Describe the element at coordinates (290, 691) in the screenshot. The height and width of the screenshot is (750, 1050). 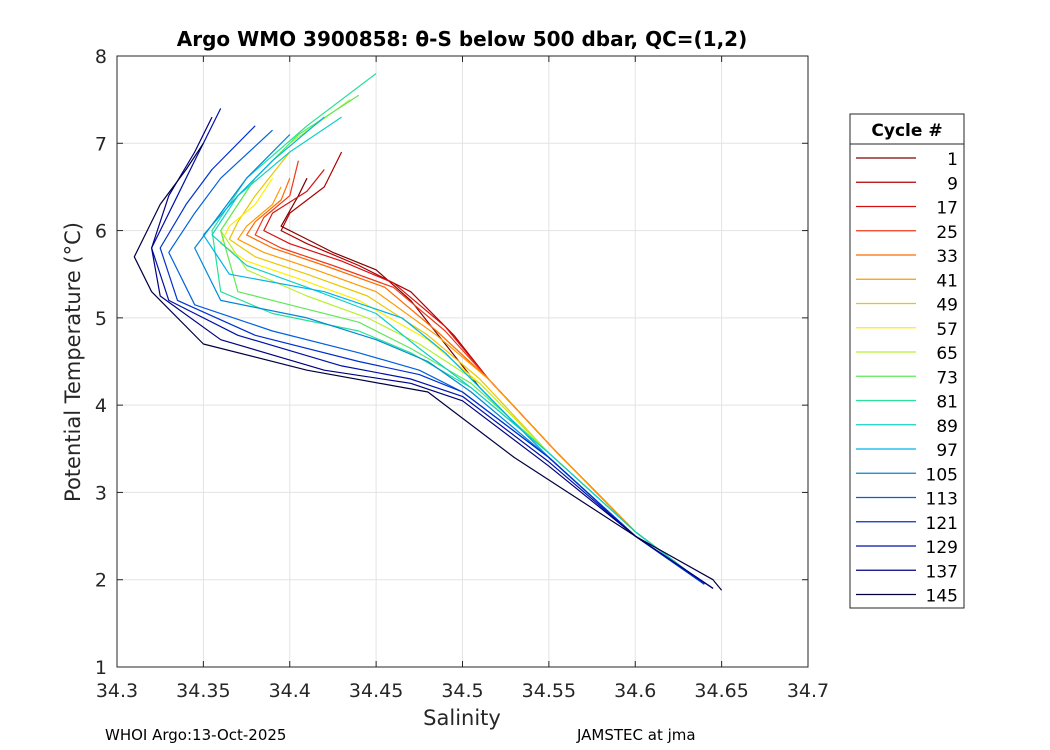
I see `x-tick-label: 34.4` at that location.